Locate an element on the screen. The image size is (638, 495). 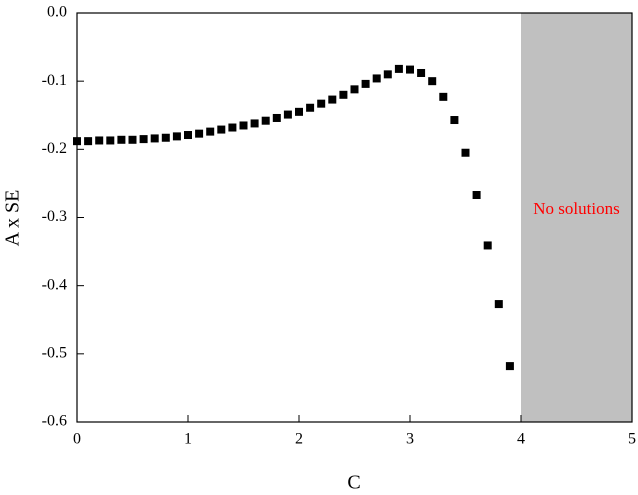
y-axis-label: A x SE is located at coordinates (13, 218).